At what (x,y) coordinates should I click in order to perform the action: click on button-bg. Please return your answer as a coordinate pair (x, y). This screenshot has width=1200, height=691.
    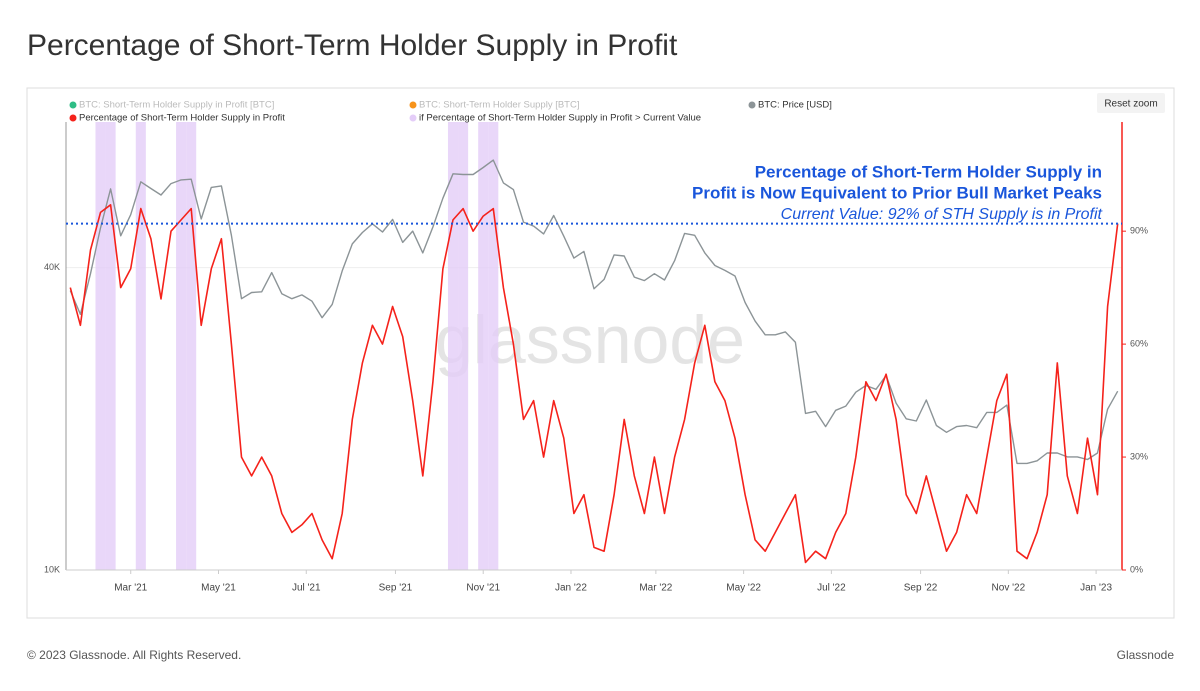
    Looking at the image, I should click on (1131, 103).